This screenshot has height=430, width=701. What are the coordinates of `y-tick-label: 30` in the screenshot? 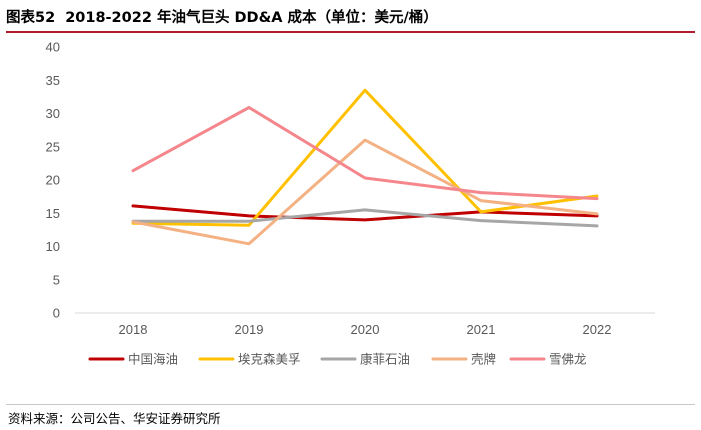 It's located at (53, 113).